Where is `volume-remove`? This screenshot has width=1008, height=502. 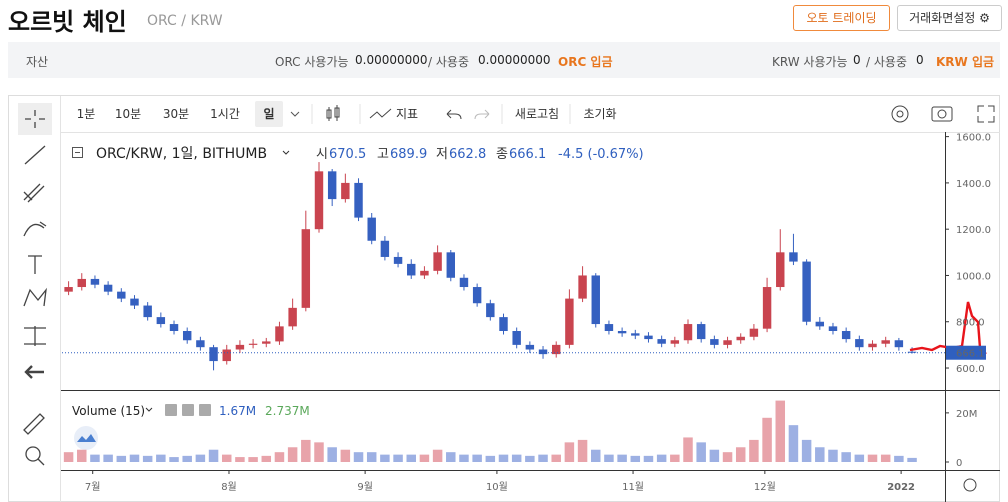
volume-remove is located at coordinates (205, 410).